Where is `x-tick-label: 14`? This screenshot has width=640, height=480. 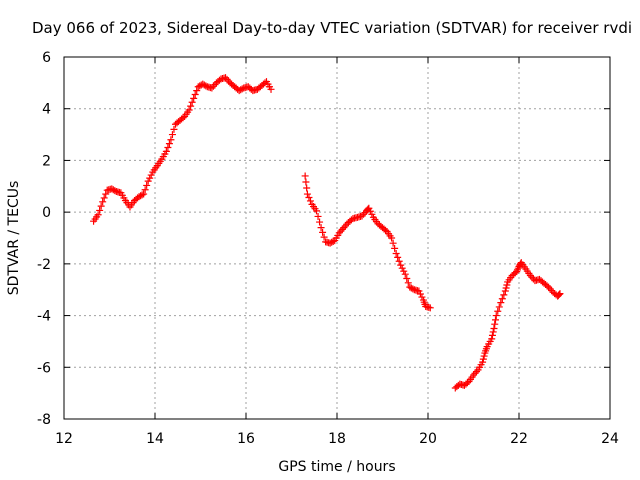
x-tick-label: 14 is located at coordinates (155, 439).